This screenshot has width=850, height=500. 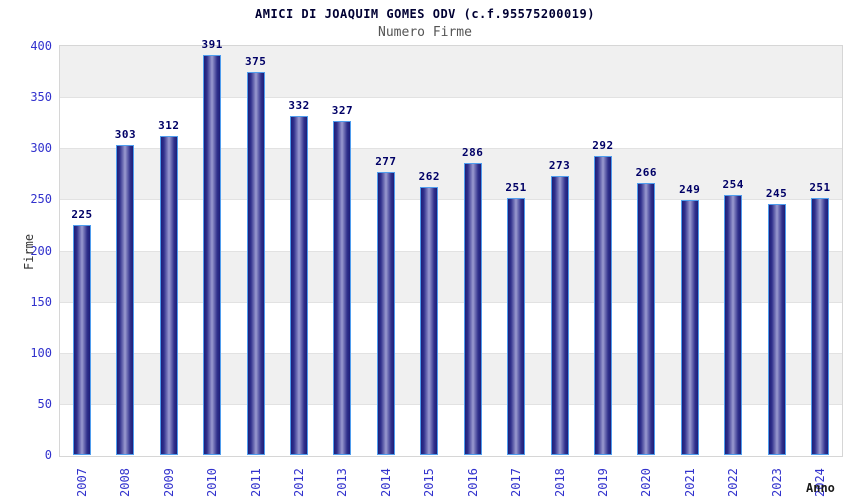 What do you see at coordinates (125, 482) in the screenshot?
I see `x-tick-label: 2008` at bounding box center [125, 482].